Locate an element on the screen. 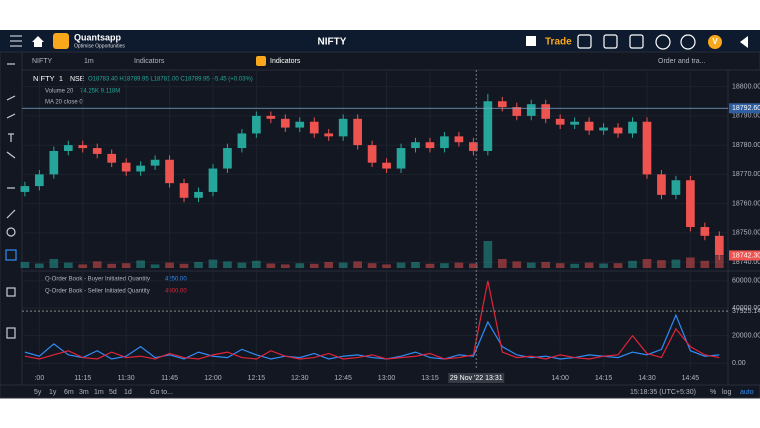  y-tick-label: 20000.00 is located at coordinates (746, 336).